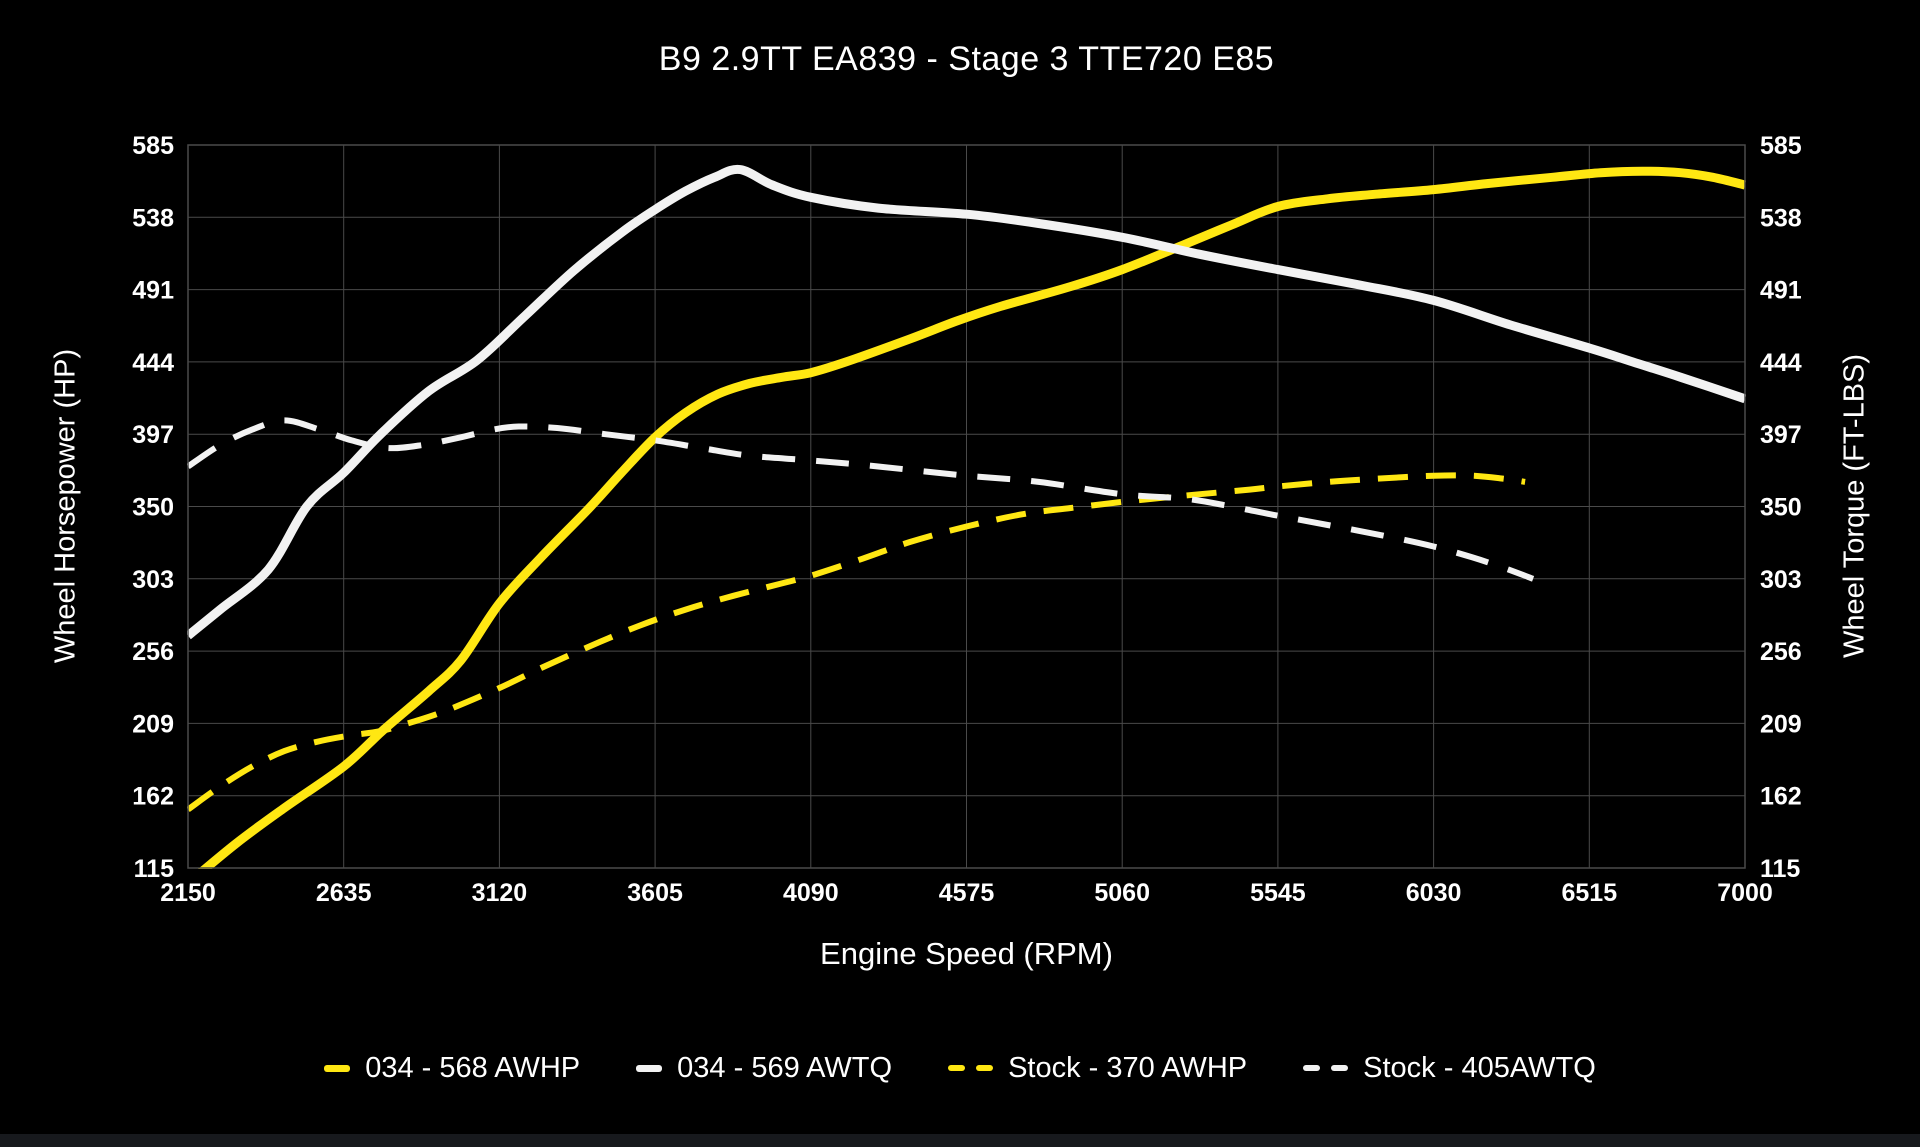  Describe the element at coordinates (153, 652) in the screenshot. I see `left-y-tick-label: 256` at that location.